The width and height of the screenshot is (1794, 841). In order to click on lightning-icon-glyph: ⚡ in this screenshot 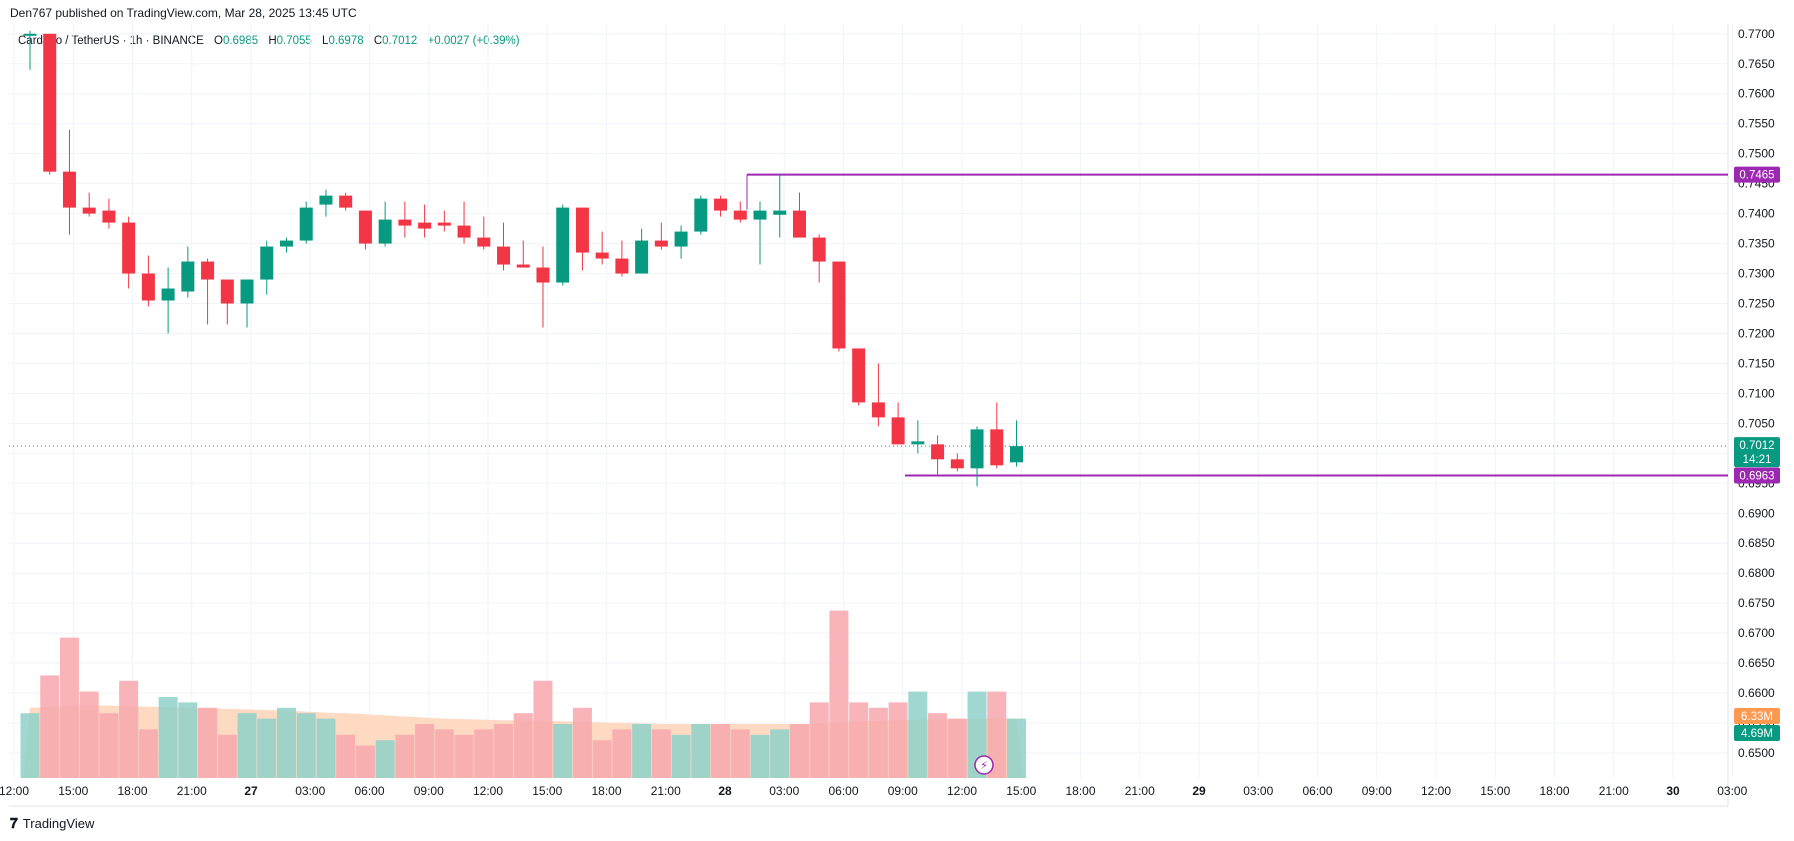, I will do `click(984, 766)`.